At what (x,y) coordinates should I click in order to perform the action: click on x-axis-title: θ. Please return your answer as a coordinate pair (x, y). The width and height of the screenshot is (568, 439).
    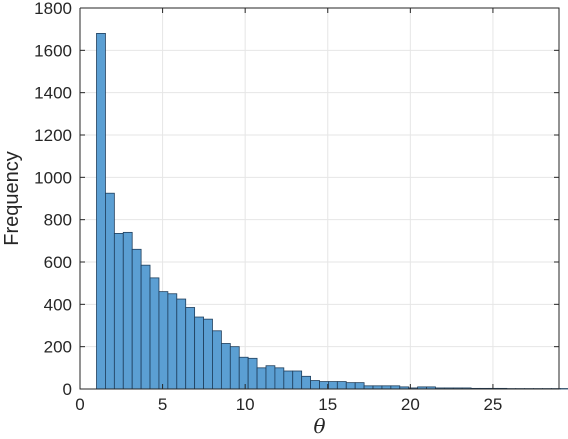
    Looking at the image, I should click on (319, 426).